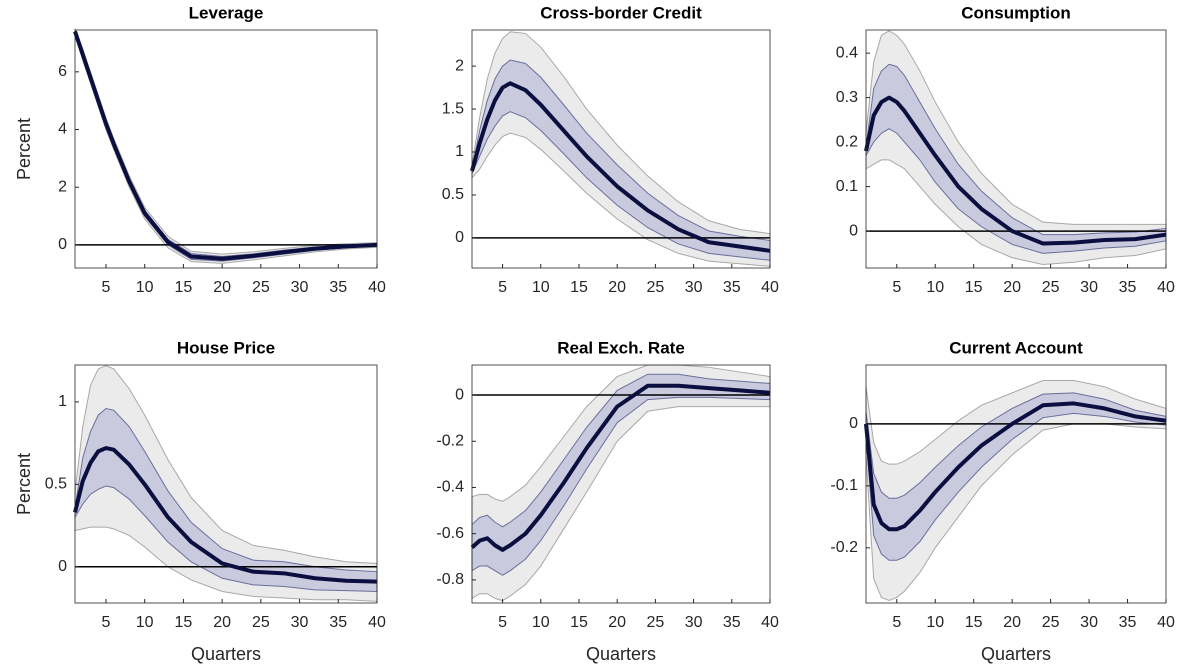  What do you see at coordinates (847, 52) in the screenshot?
I see `y-tick-label: 0.4` at bounding box center [847, 52].